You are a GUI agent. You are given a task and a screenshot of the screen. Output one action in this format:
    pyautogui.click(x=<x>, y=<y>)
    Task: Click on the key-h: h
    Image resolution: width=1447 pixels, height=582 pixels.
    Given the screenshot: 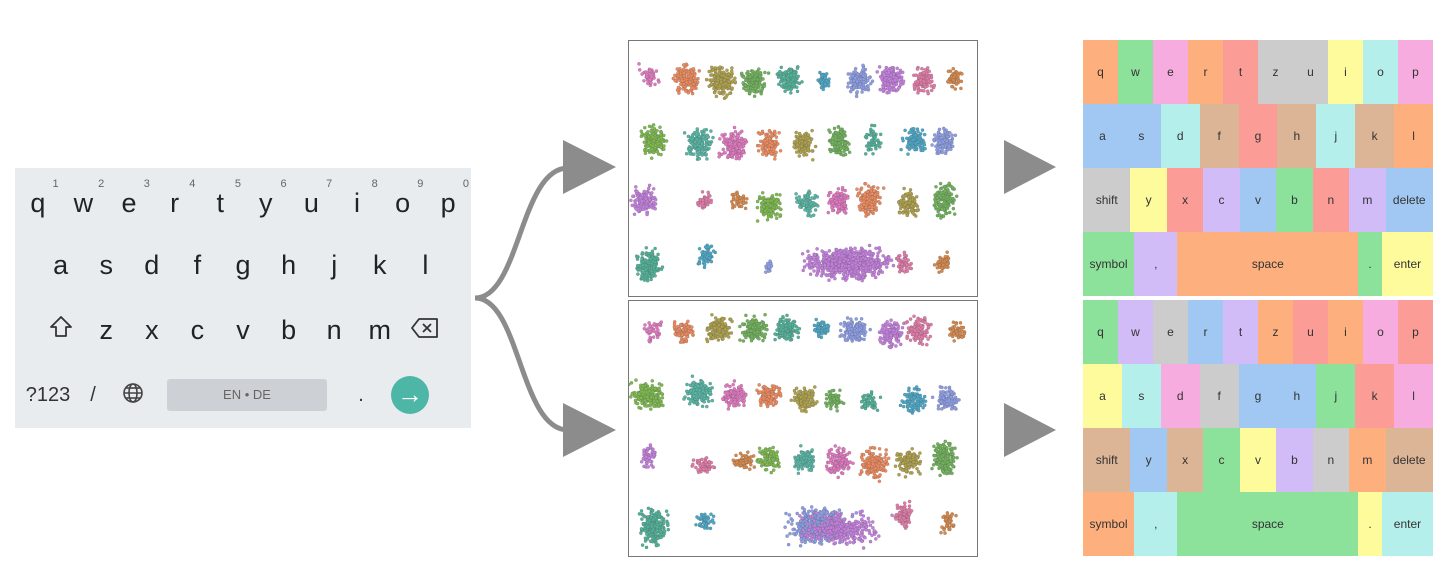 What is the action you would take?
    pyautogui.click(x=289, y=265)
    